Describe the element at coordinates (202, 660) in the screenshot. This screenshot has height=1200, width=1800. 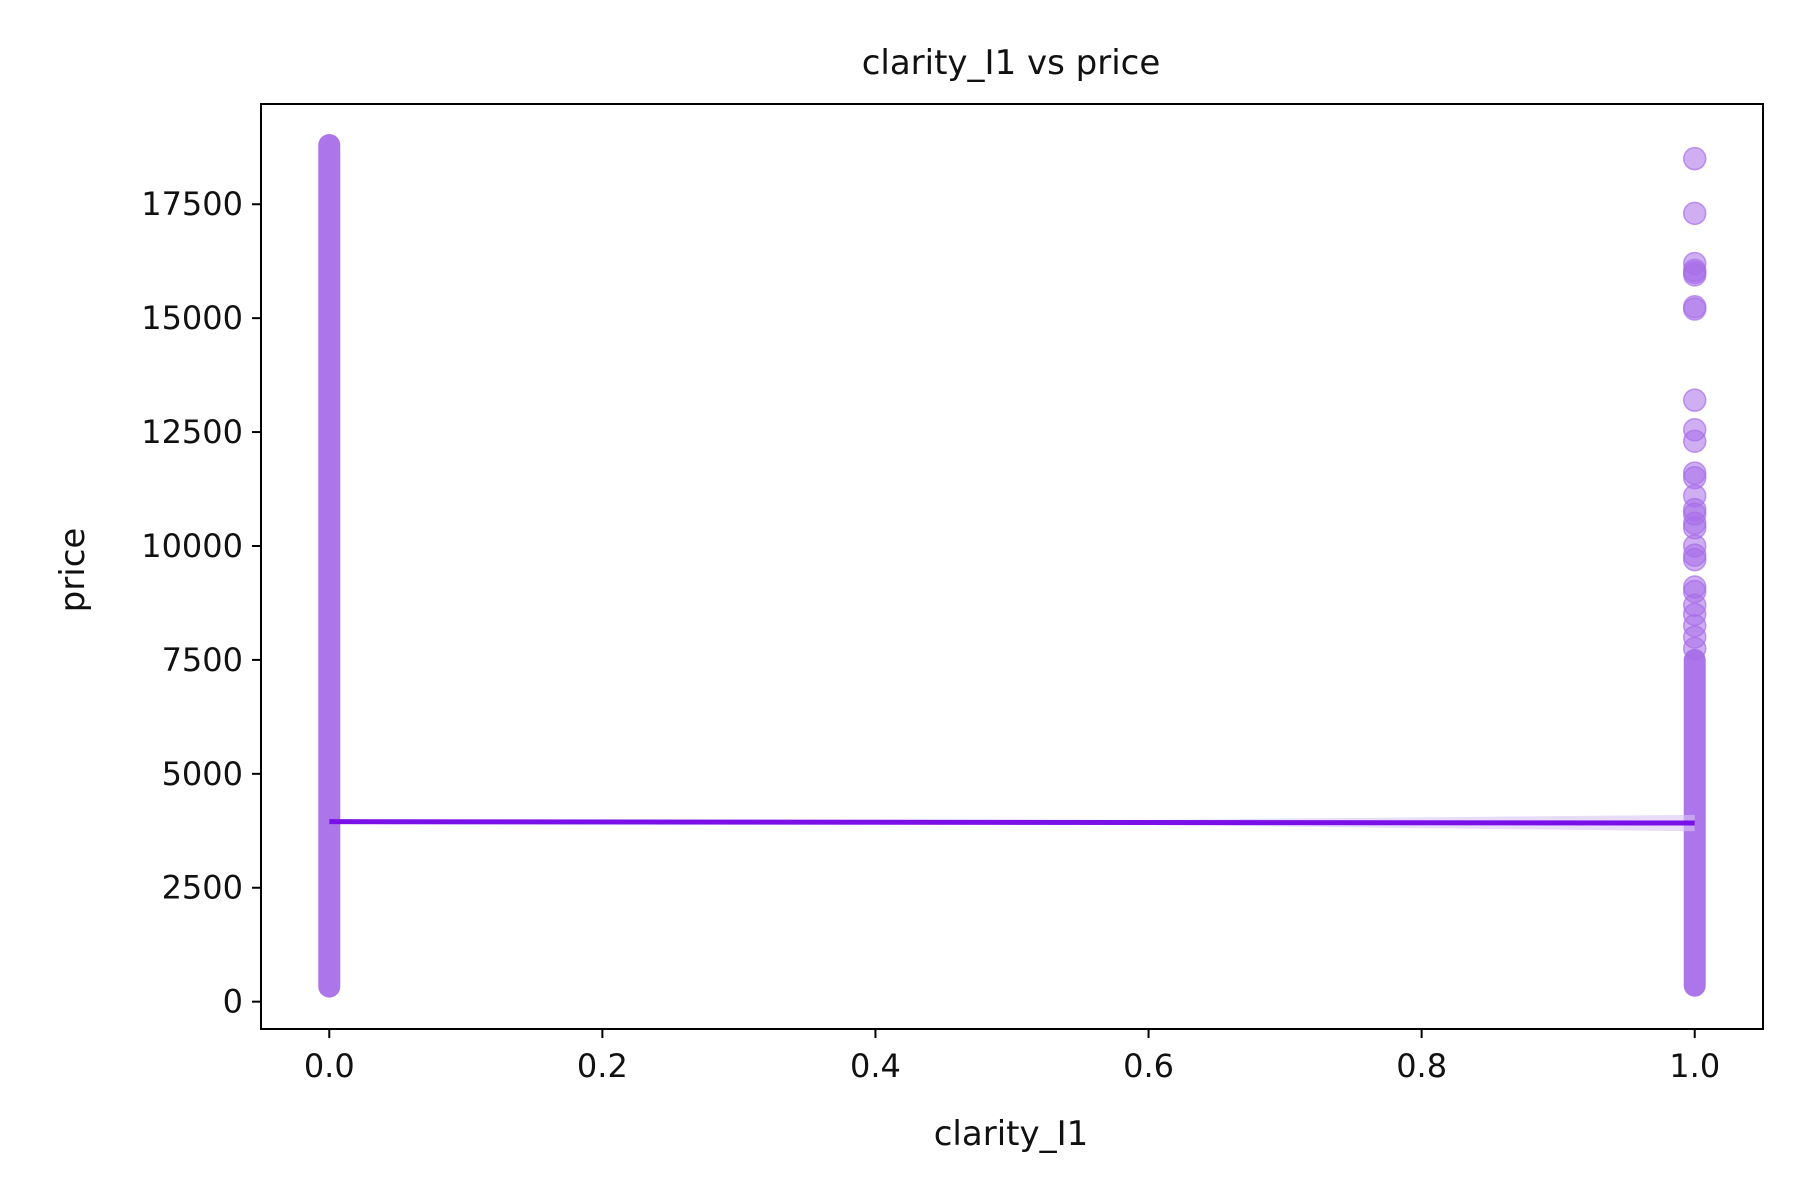
I see `y-tick-label: 7500` at that location.